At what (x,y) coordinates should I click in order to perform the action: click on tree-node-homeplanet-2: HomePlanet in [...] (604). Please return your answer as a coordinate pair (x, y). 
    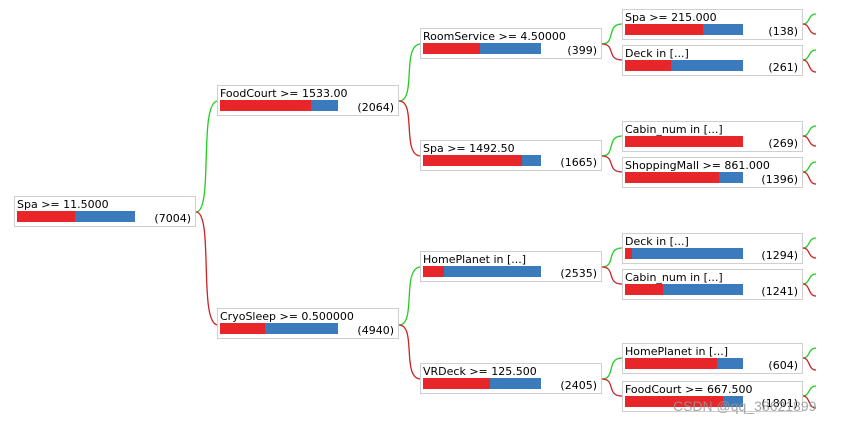
    Looking at the image, I should click on (712, 358).